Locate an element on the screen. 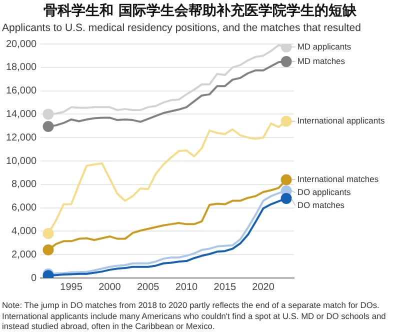 The image size is (400, 334). chart-subtitle: Applicants to U.S. medical residency positions, and the matches that resulted is located at coordinates (181, 28).